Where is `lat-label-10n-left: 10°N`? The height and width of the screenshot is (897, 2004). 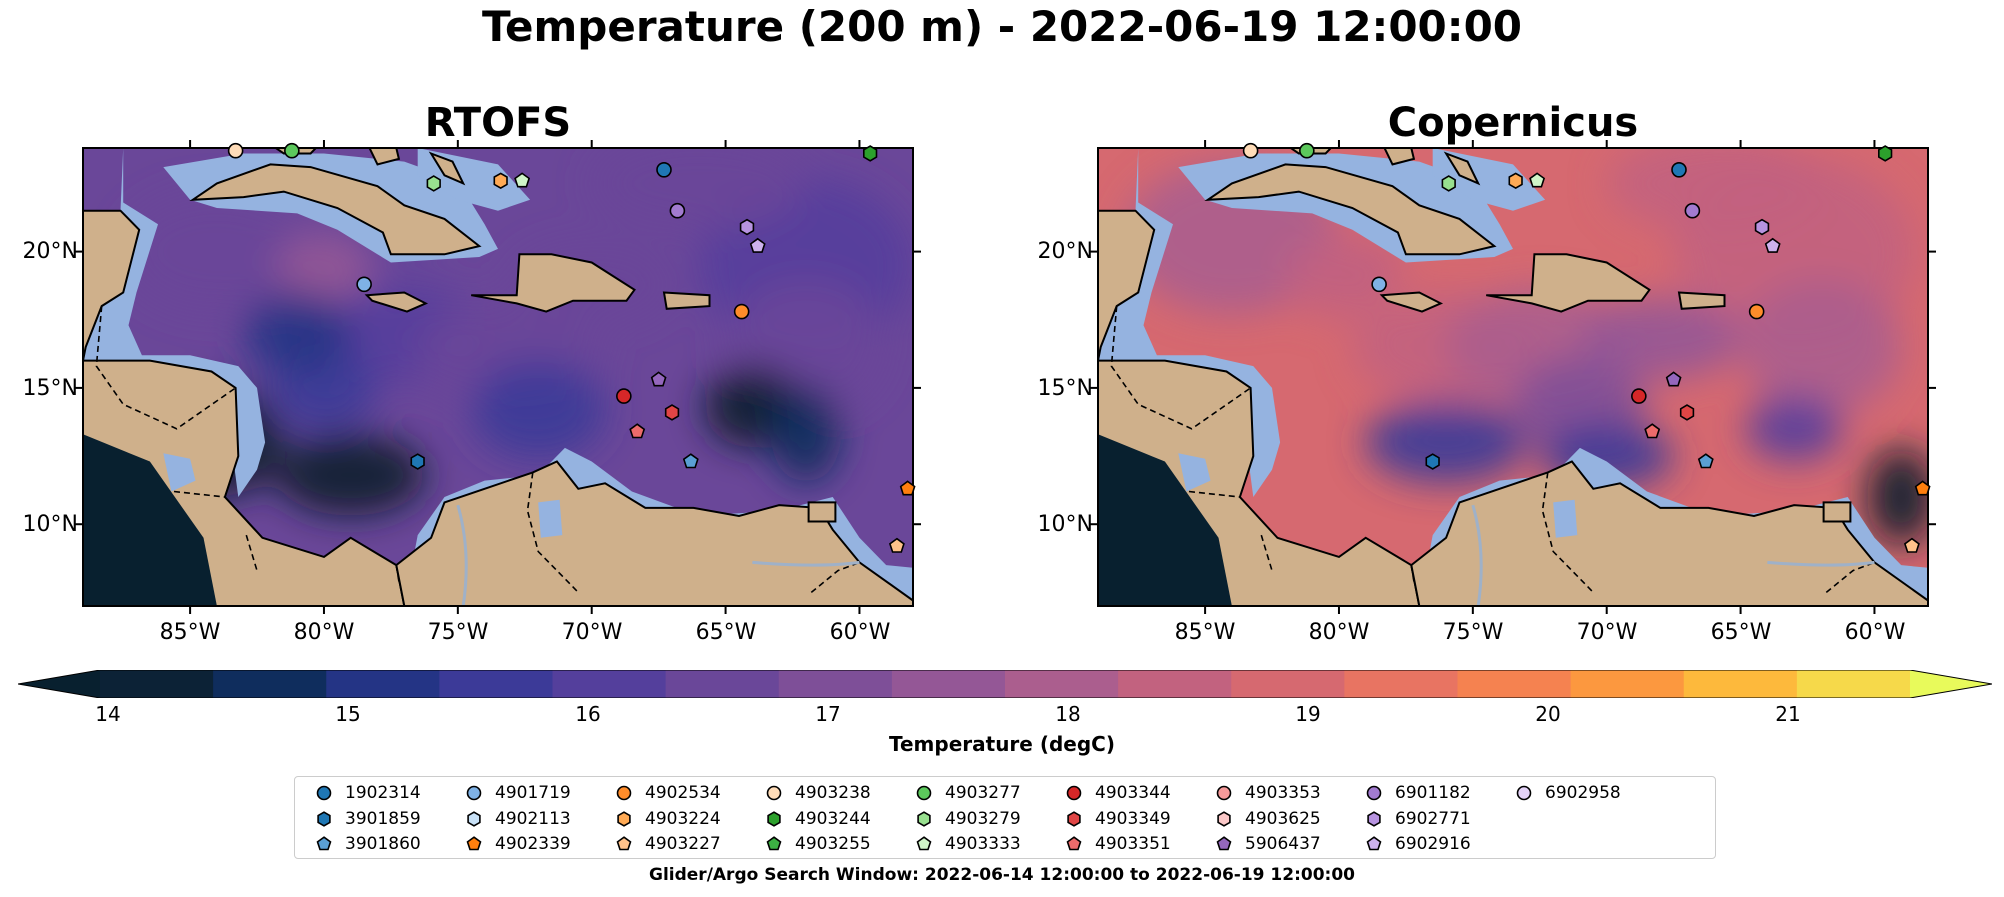
lat-label-10n-left: 10°N is located at coordinates (50, 524).